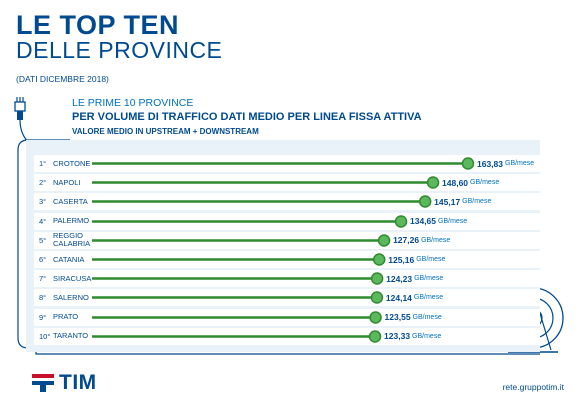 Image resolution: width=580 pixels, height=400 pixels. Describe the element at coordinates (62, 79) in the screenshot. I see `data-date-note: (DATI DICEMBRE 2018)` at that location.